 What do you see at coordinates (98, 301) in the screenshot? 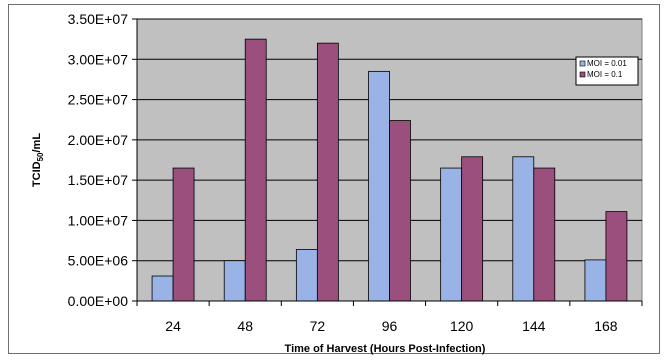
I see `y-tick-label: 0.00E+00` at bounding box center [98, 301].